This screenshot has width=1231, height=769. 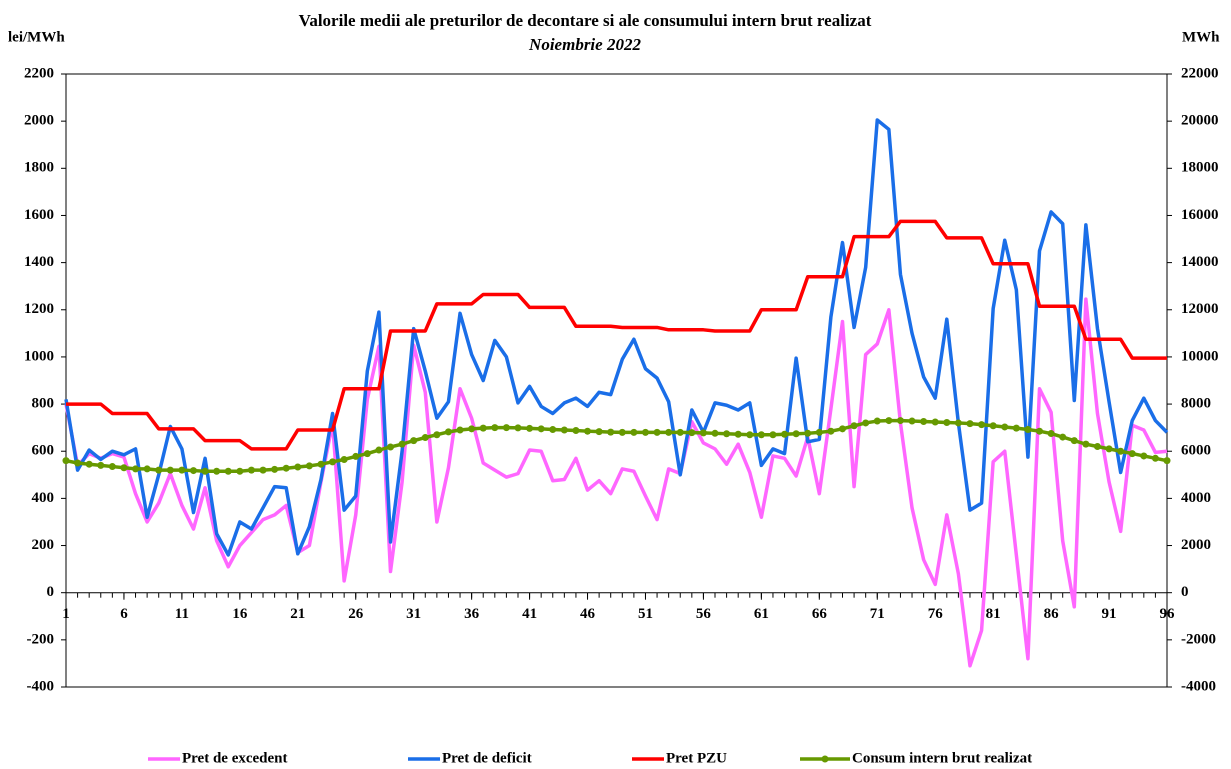 I want to click on x-tick-label: 36, so click(x=472, y=614).